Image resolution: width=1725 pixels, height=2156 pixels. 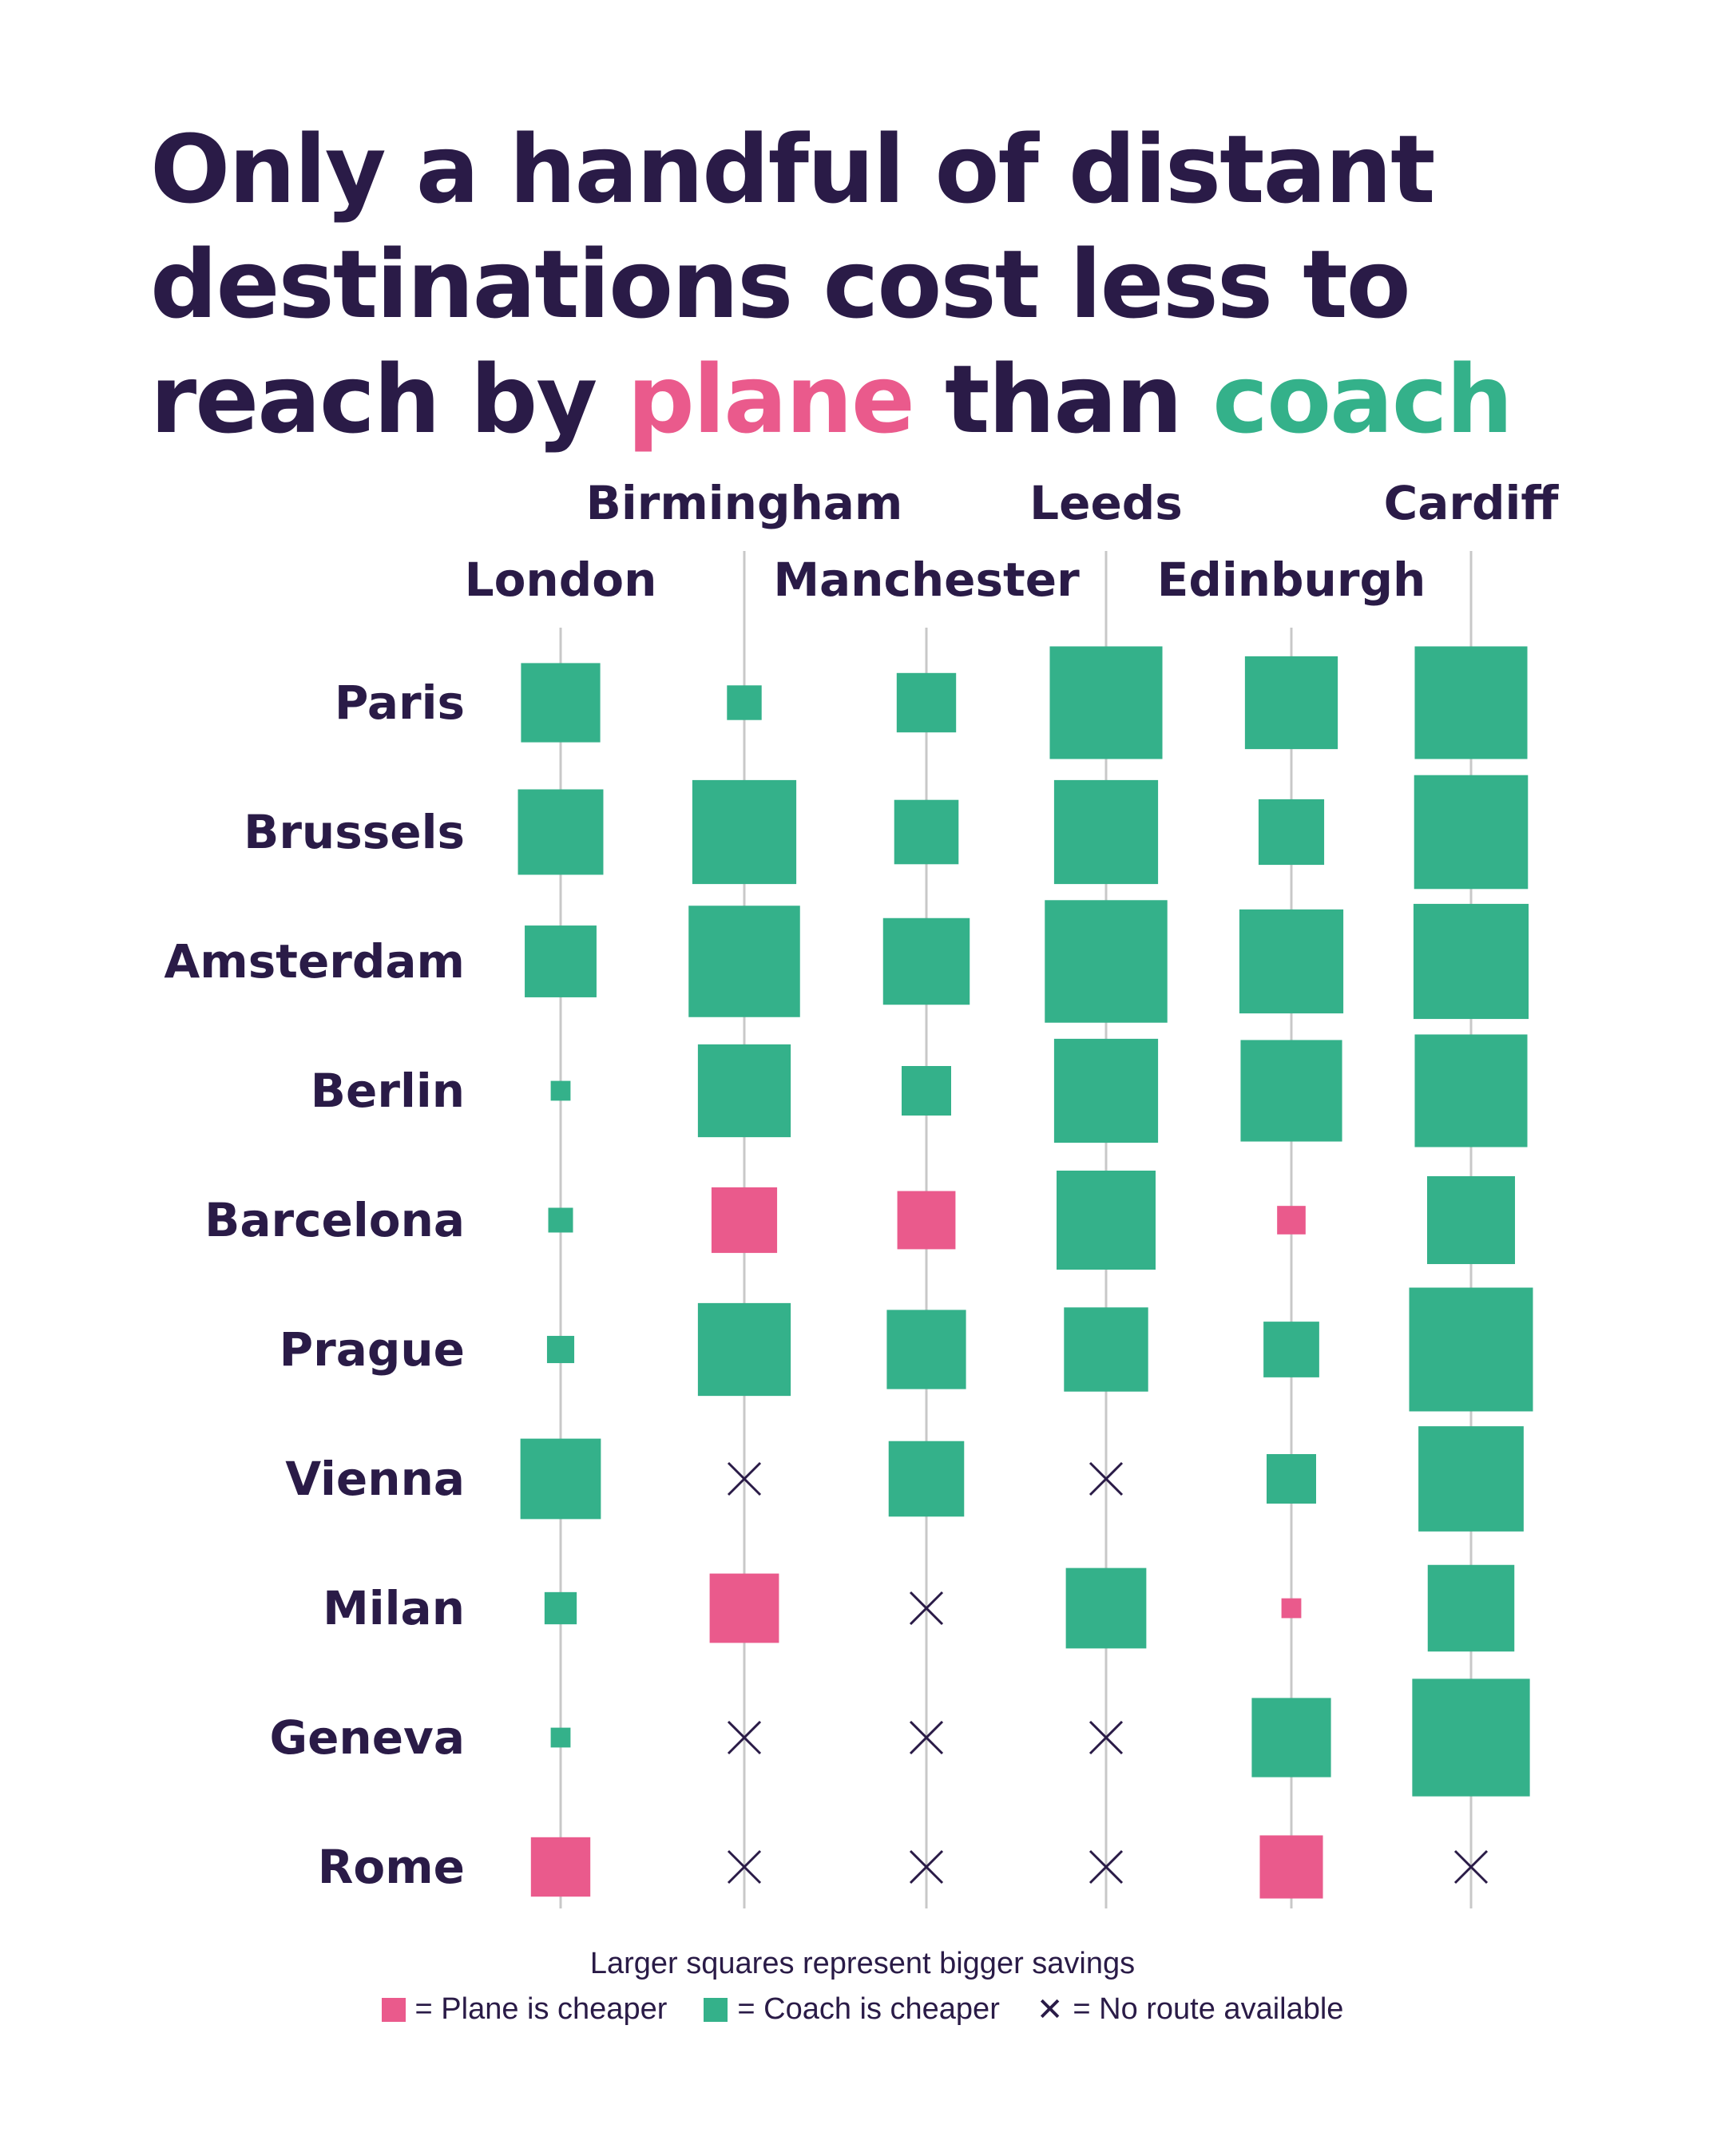 I want to click on destination-label-amsterdam: Amsterdam, so click(x=314, y=961).